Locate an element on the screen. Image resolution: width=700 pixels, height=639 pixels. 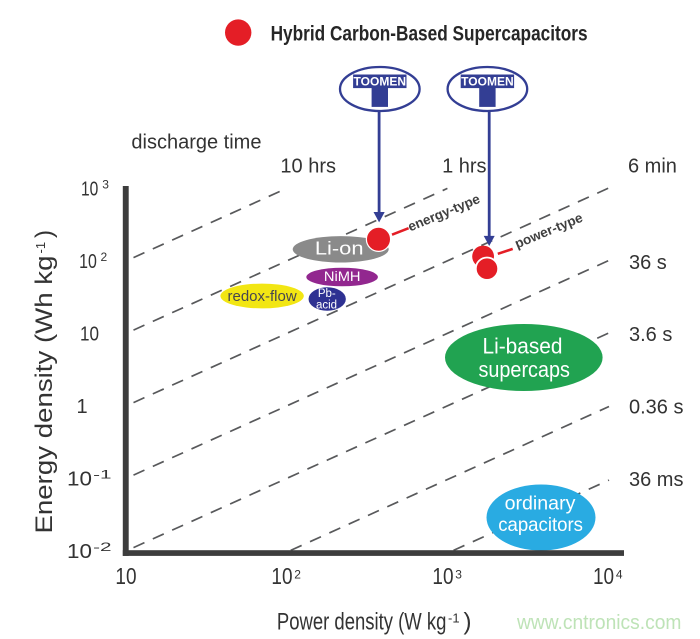
svg-text: 3.6 s is located at coordinates (650, 335).